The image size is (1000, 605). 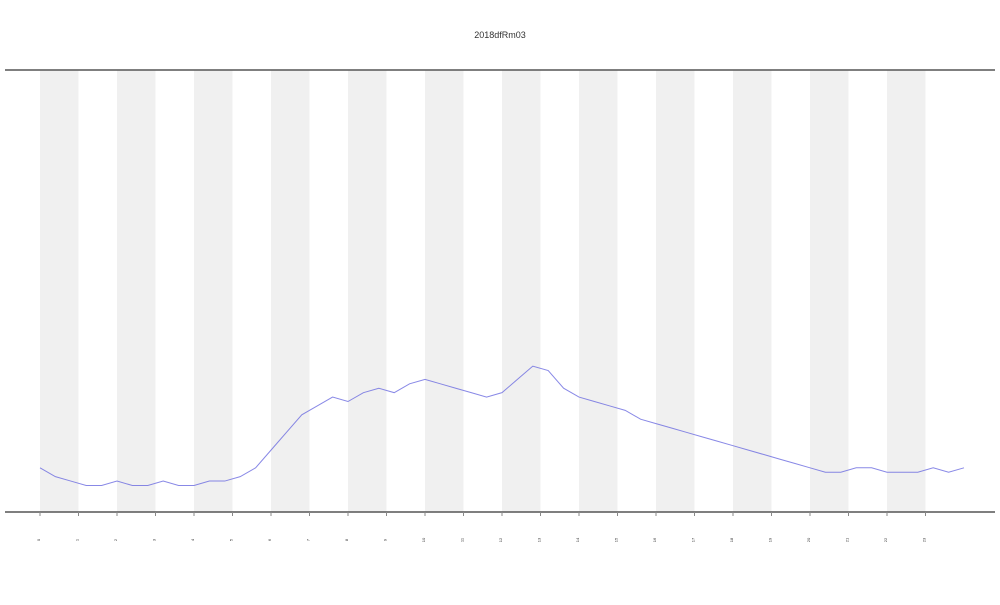 What do you see at coordinates (115, 539) in the screenshot?
I see `x-tick-label: 2` at bounding box center [115, 539].